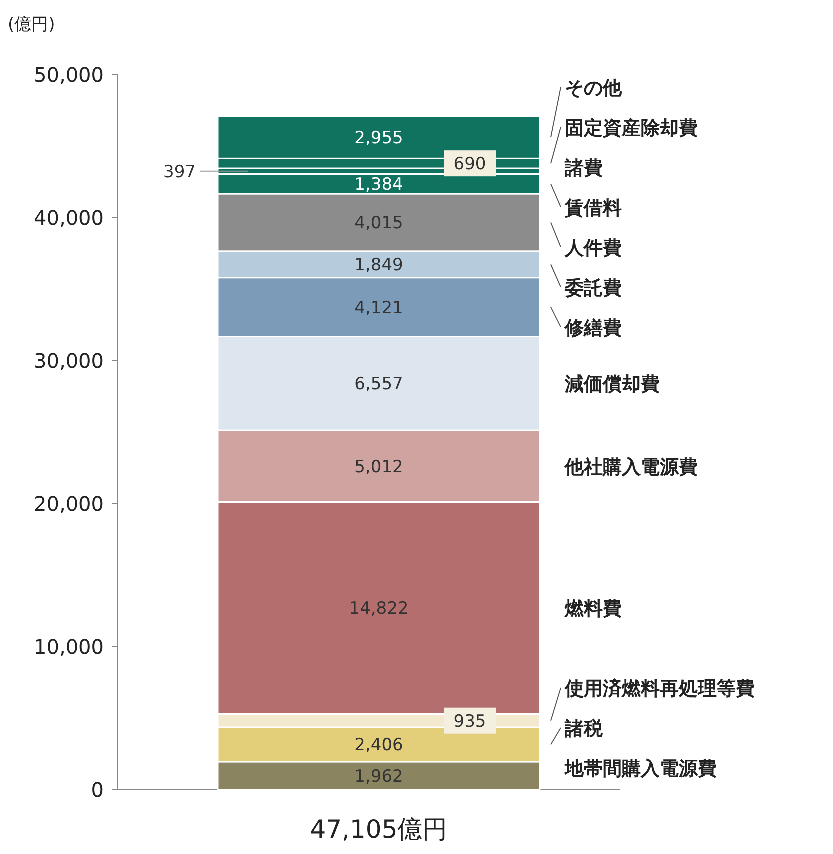 The image size is (833, 854). I want to click on y-tick-label: 40,000, so click(69, 218).